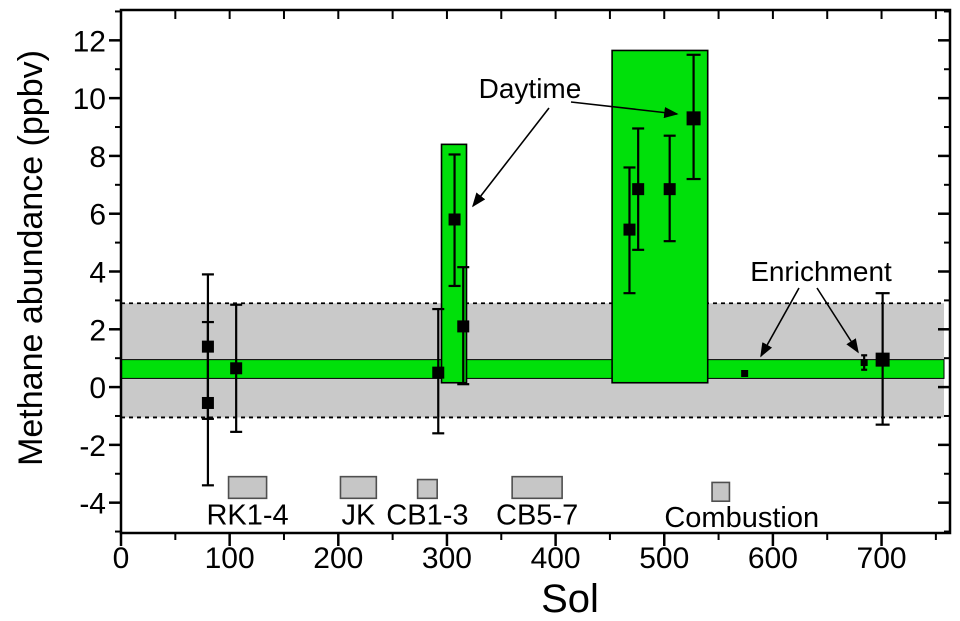 This screenshot has height=621, width=960. What do you see at coordinates (821, 271) in the screenshot?
I see `enrichment-annotation-label: Enrichment` at bounding box center [821, 271].